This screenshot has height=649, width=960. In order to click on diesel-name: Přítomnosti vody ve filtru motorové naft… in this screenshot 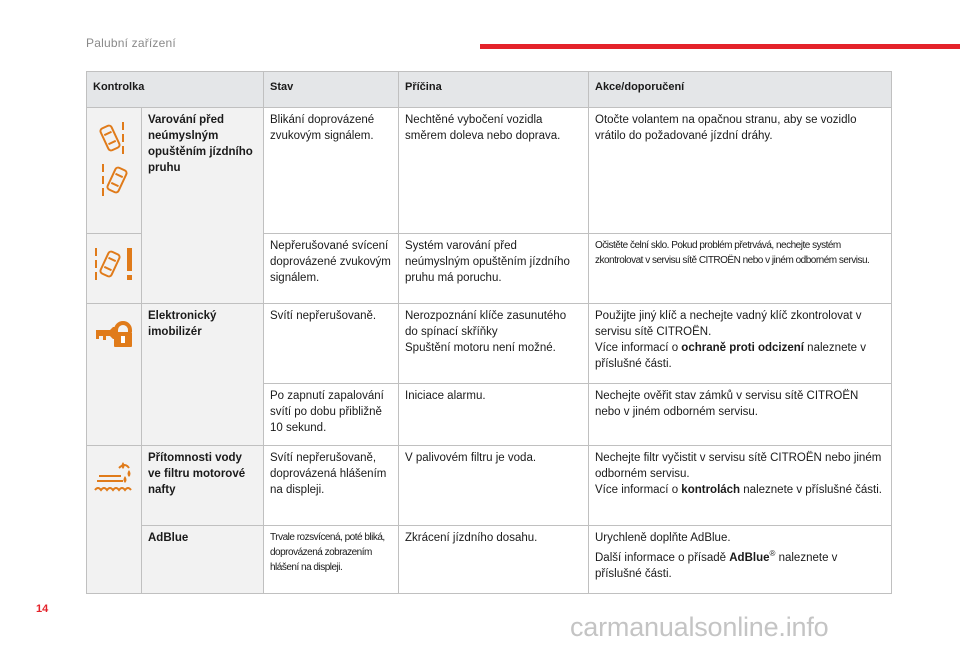, I will do `click(202, 485)`.